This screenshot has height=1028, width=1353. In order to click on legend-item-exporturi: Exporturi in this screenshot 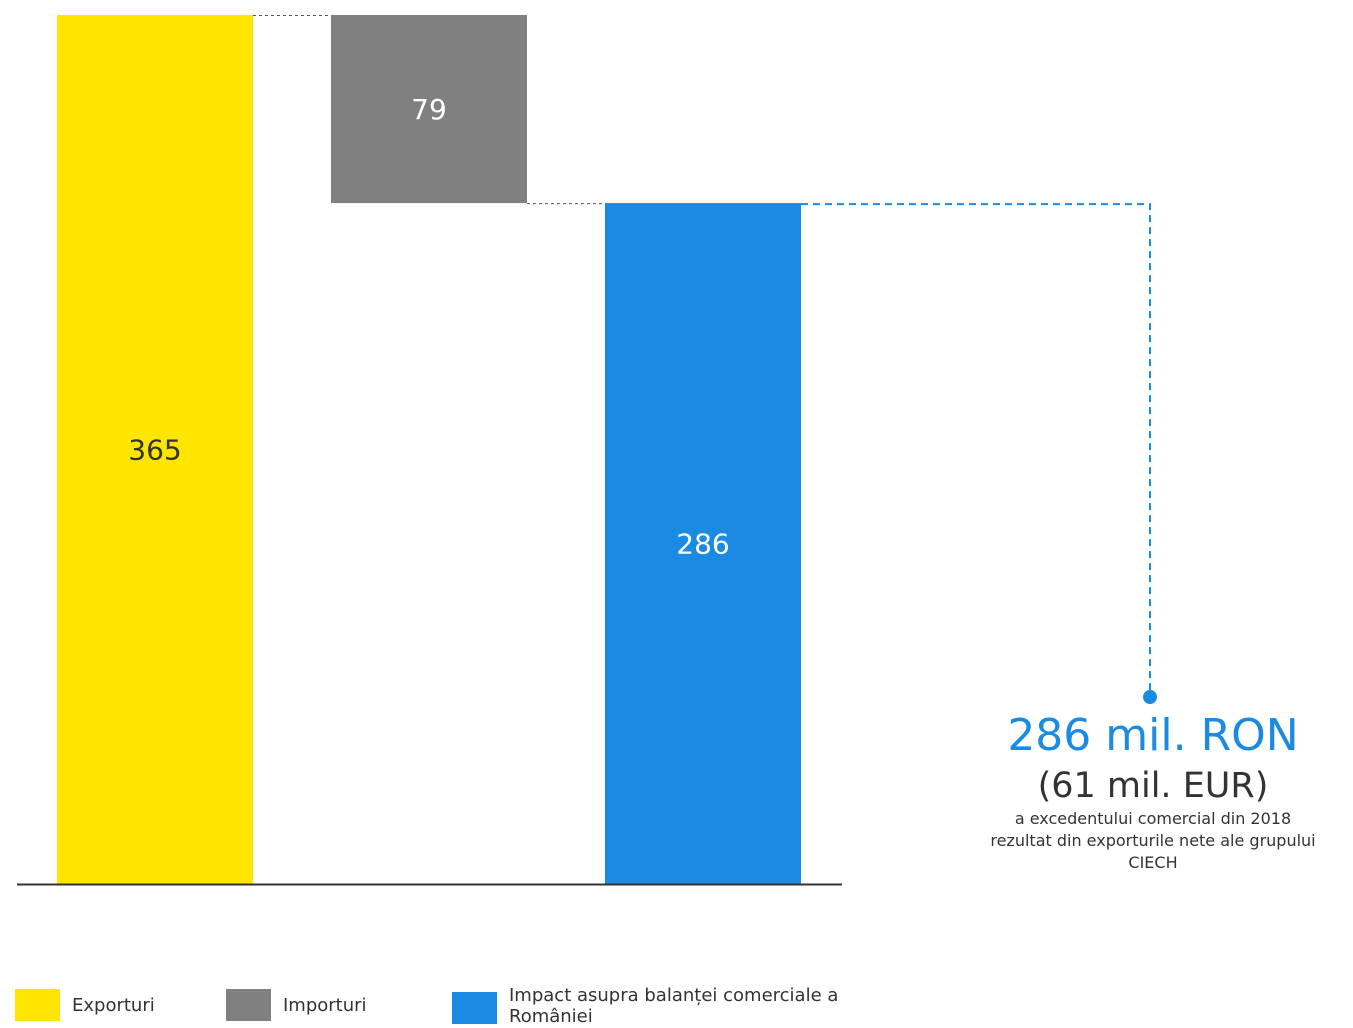, I will do `click(85, 1005)`.